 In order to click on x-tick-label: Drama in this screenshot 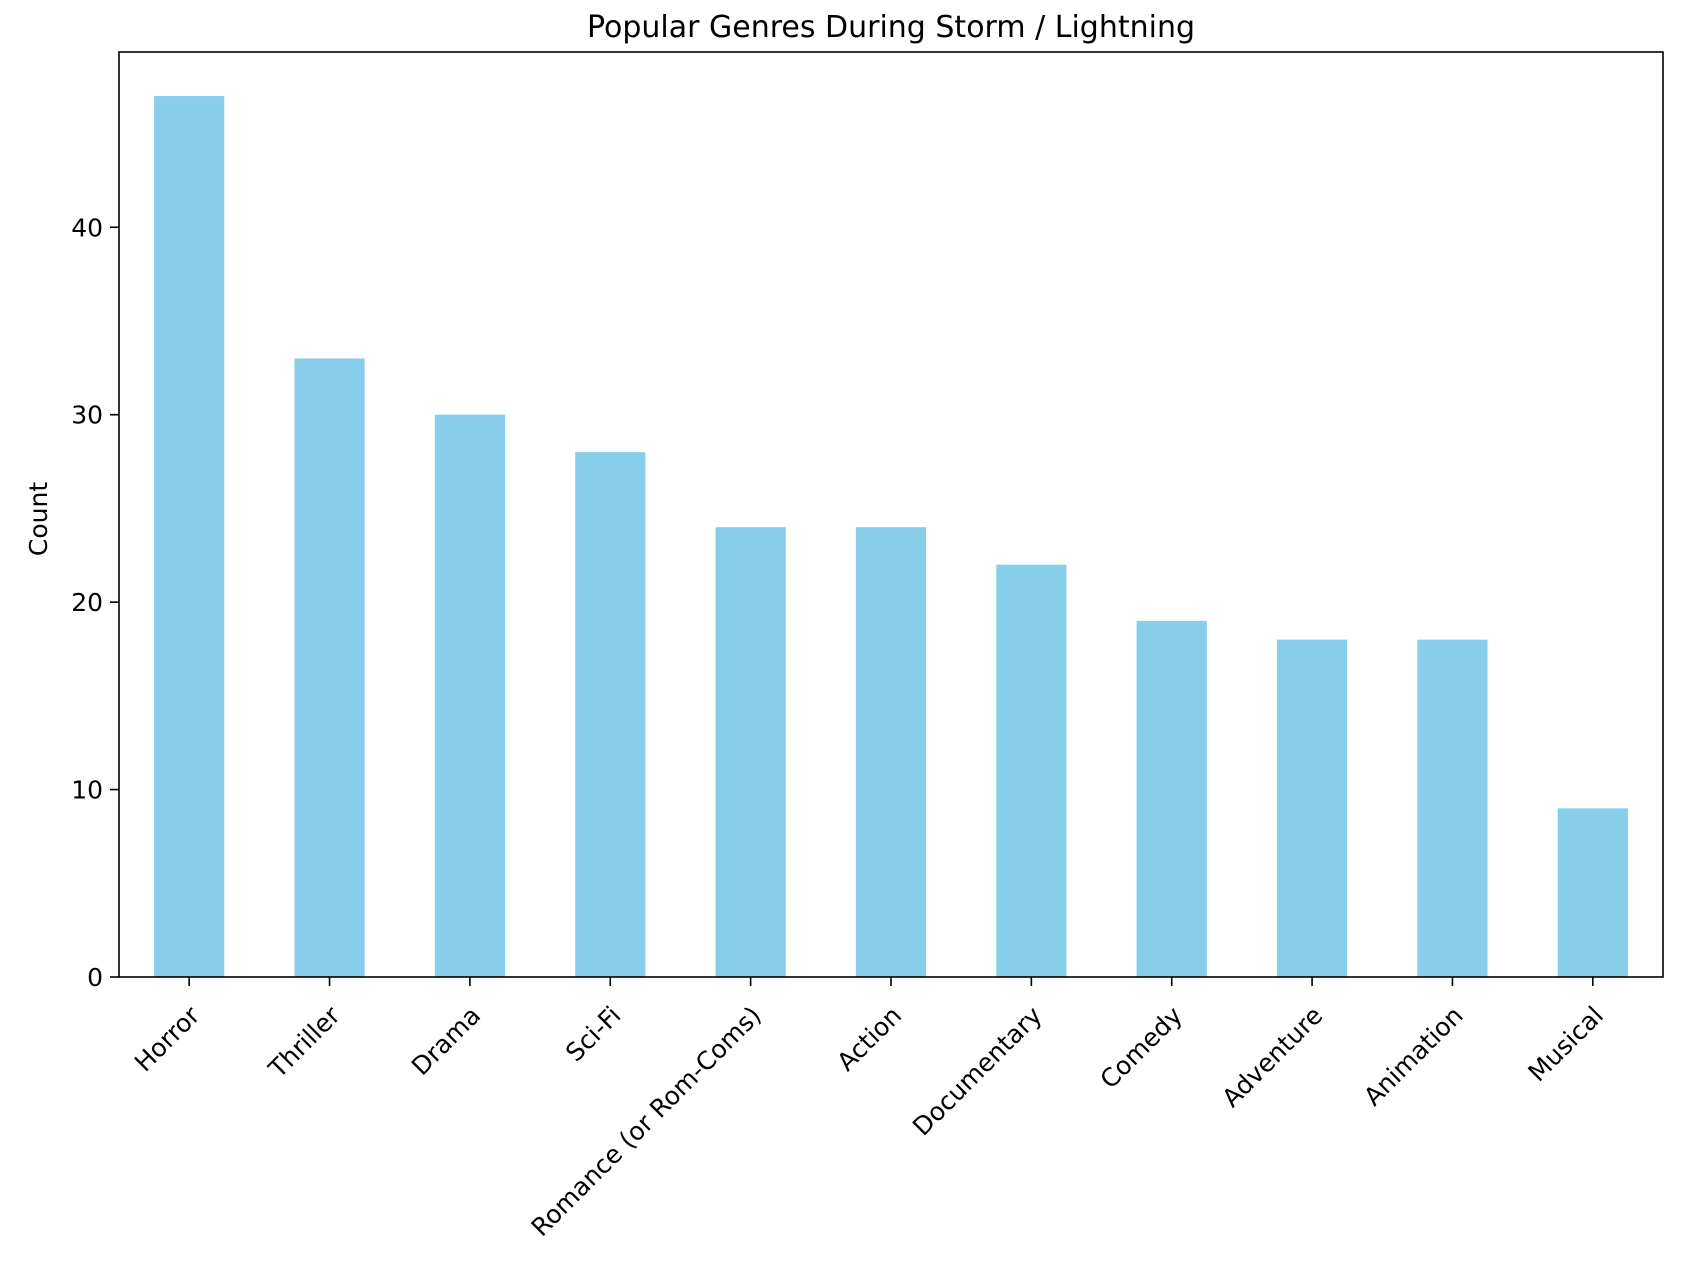, I will do `click(446, 1041)`.